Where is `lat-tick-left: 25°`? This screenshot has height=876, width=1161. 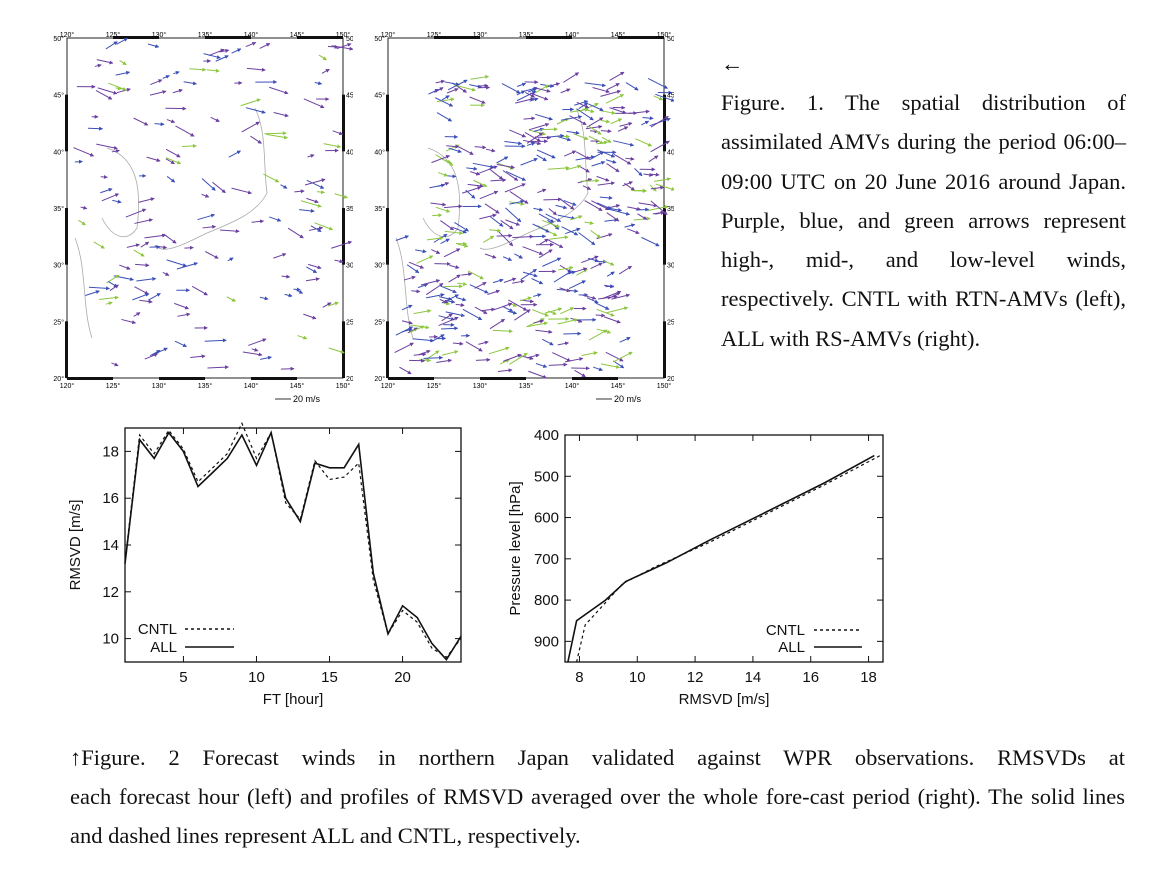 lat-tick-left: 25° is located at coordinates (379, 322).